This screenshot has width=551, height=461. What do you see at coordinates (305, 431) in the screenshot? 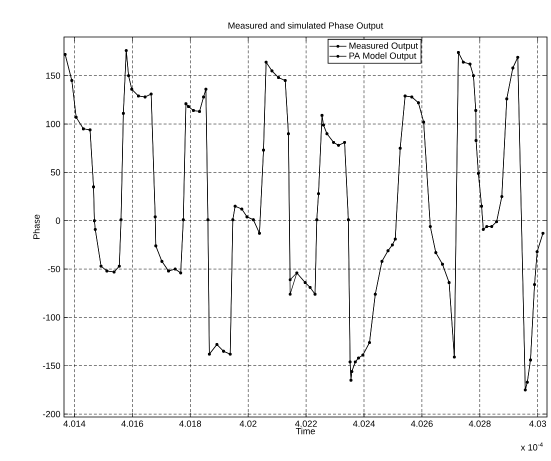
I see `x-axis-title: Time` at bounding box center [305, 431].